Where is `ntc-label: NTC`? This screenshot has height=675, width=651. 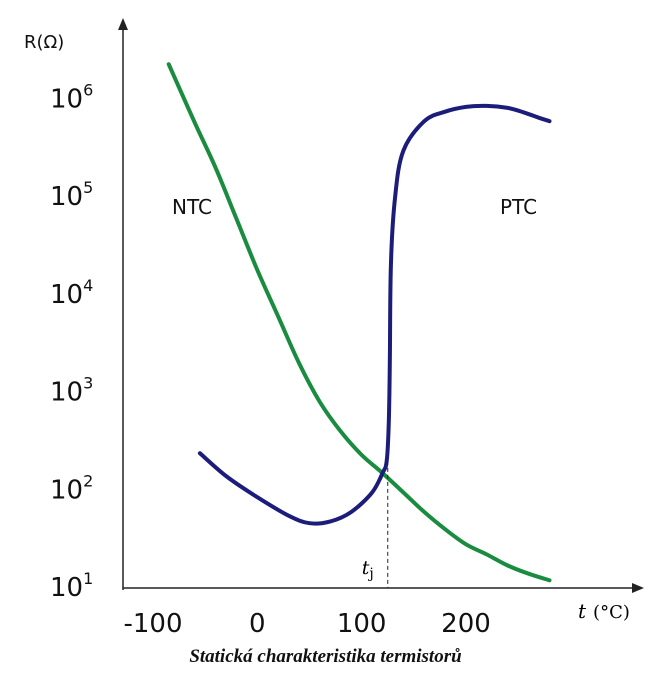 ntc-label: NTC is located at coordinates (192, 207).